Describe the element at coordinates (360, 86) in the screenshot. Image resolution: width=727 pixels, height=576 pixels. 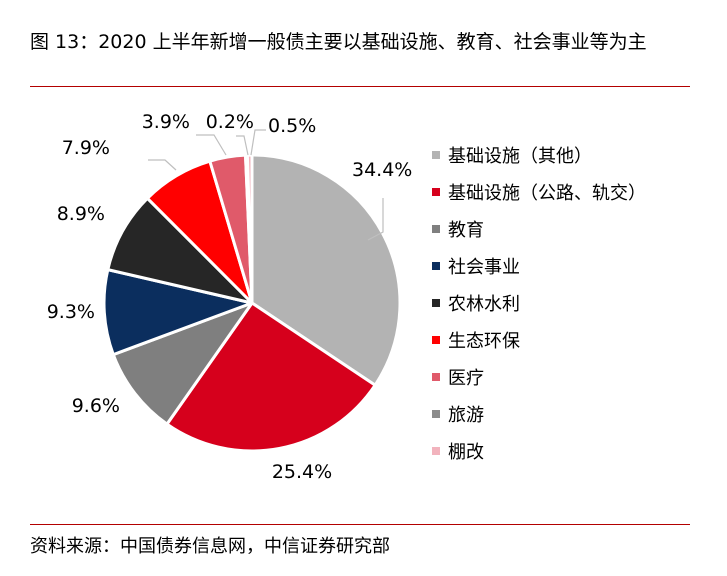
I see `title-divider` at that location.